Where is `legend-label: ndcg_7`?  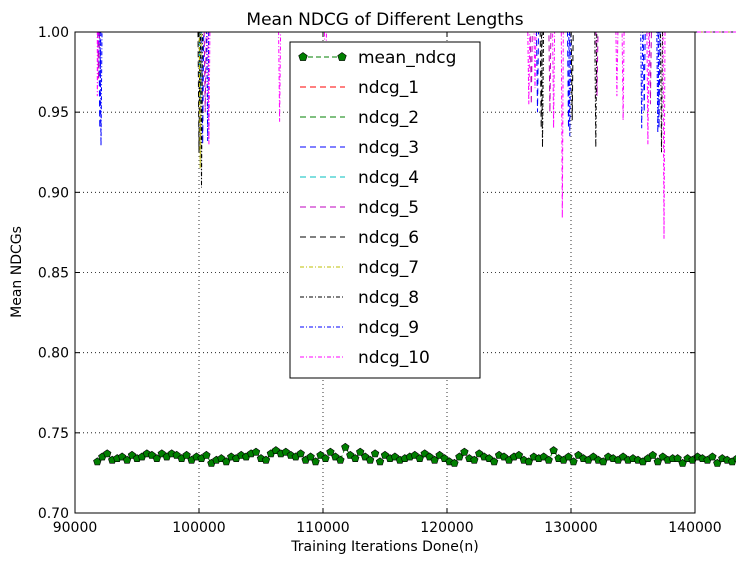
legend-label: ndcg_7 is located at coordinates (388, 268).